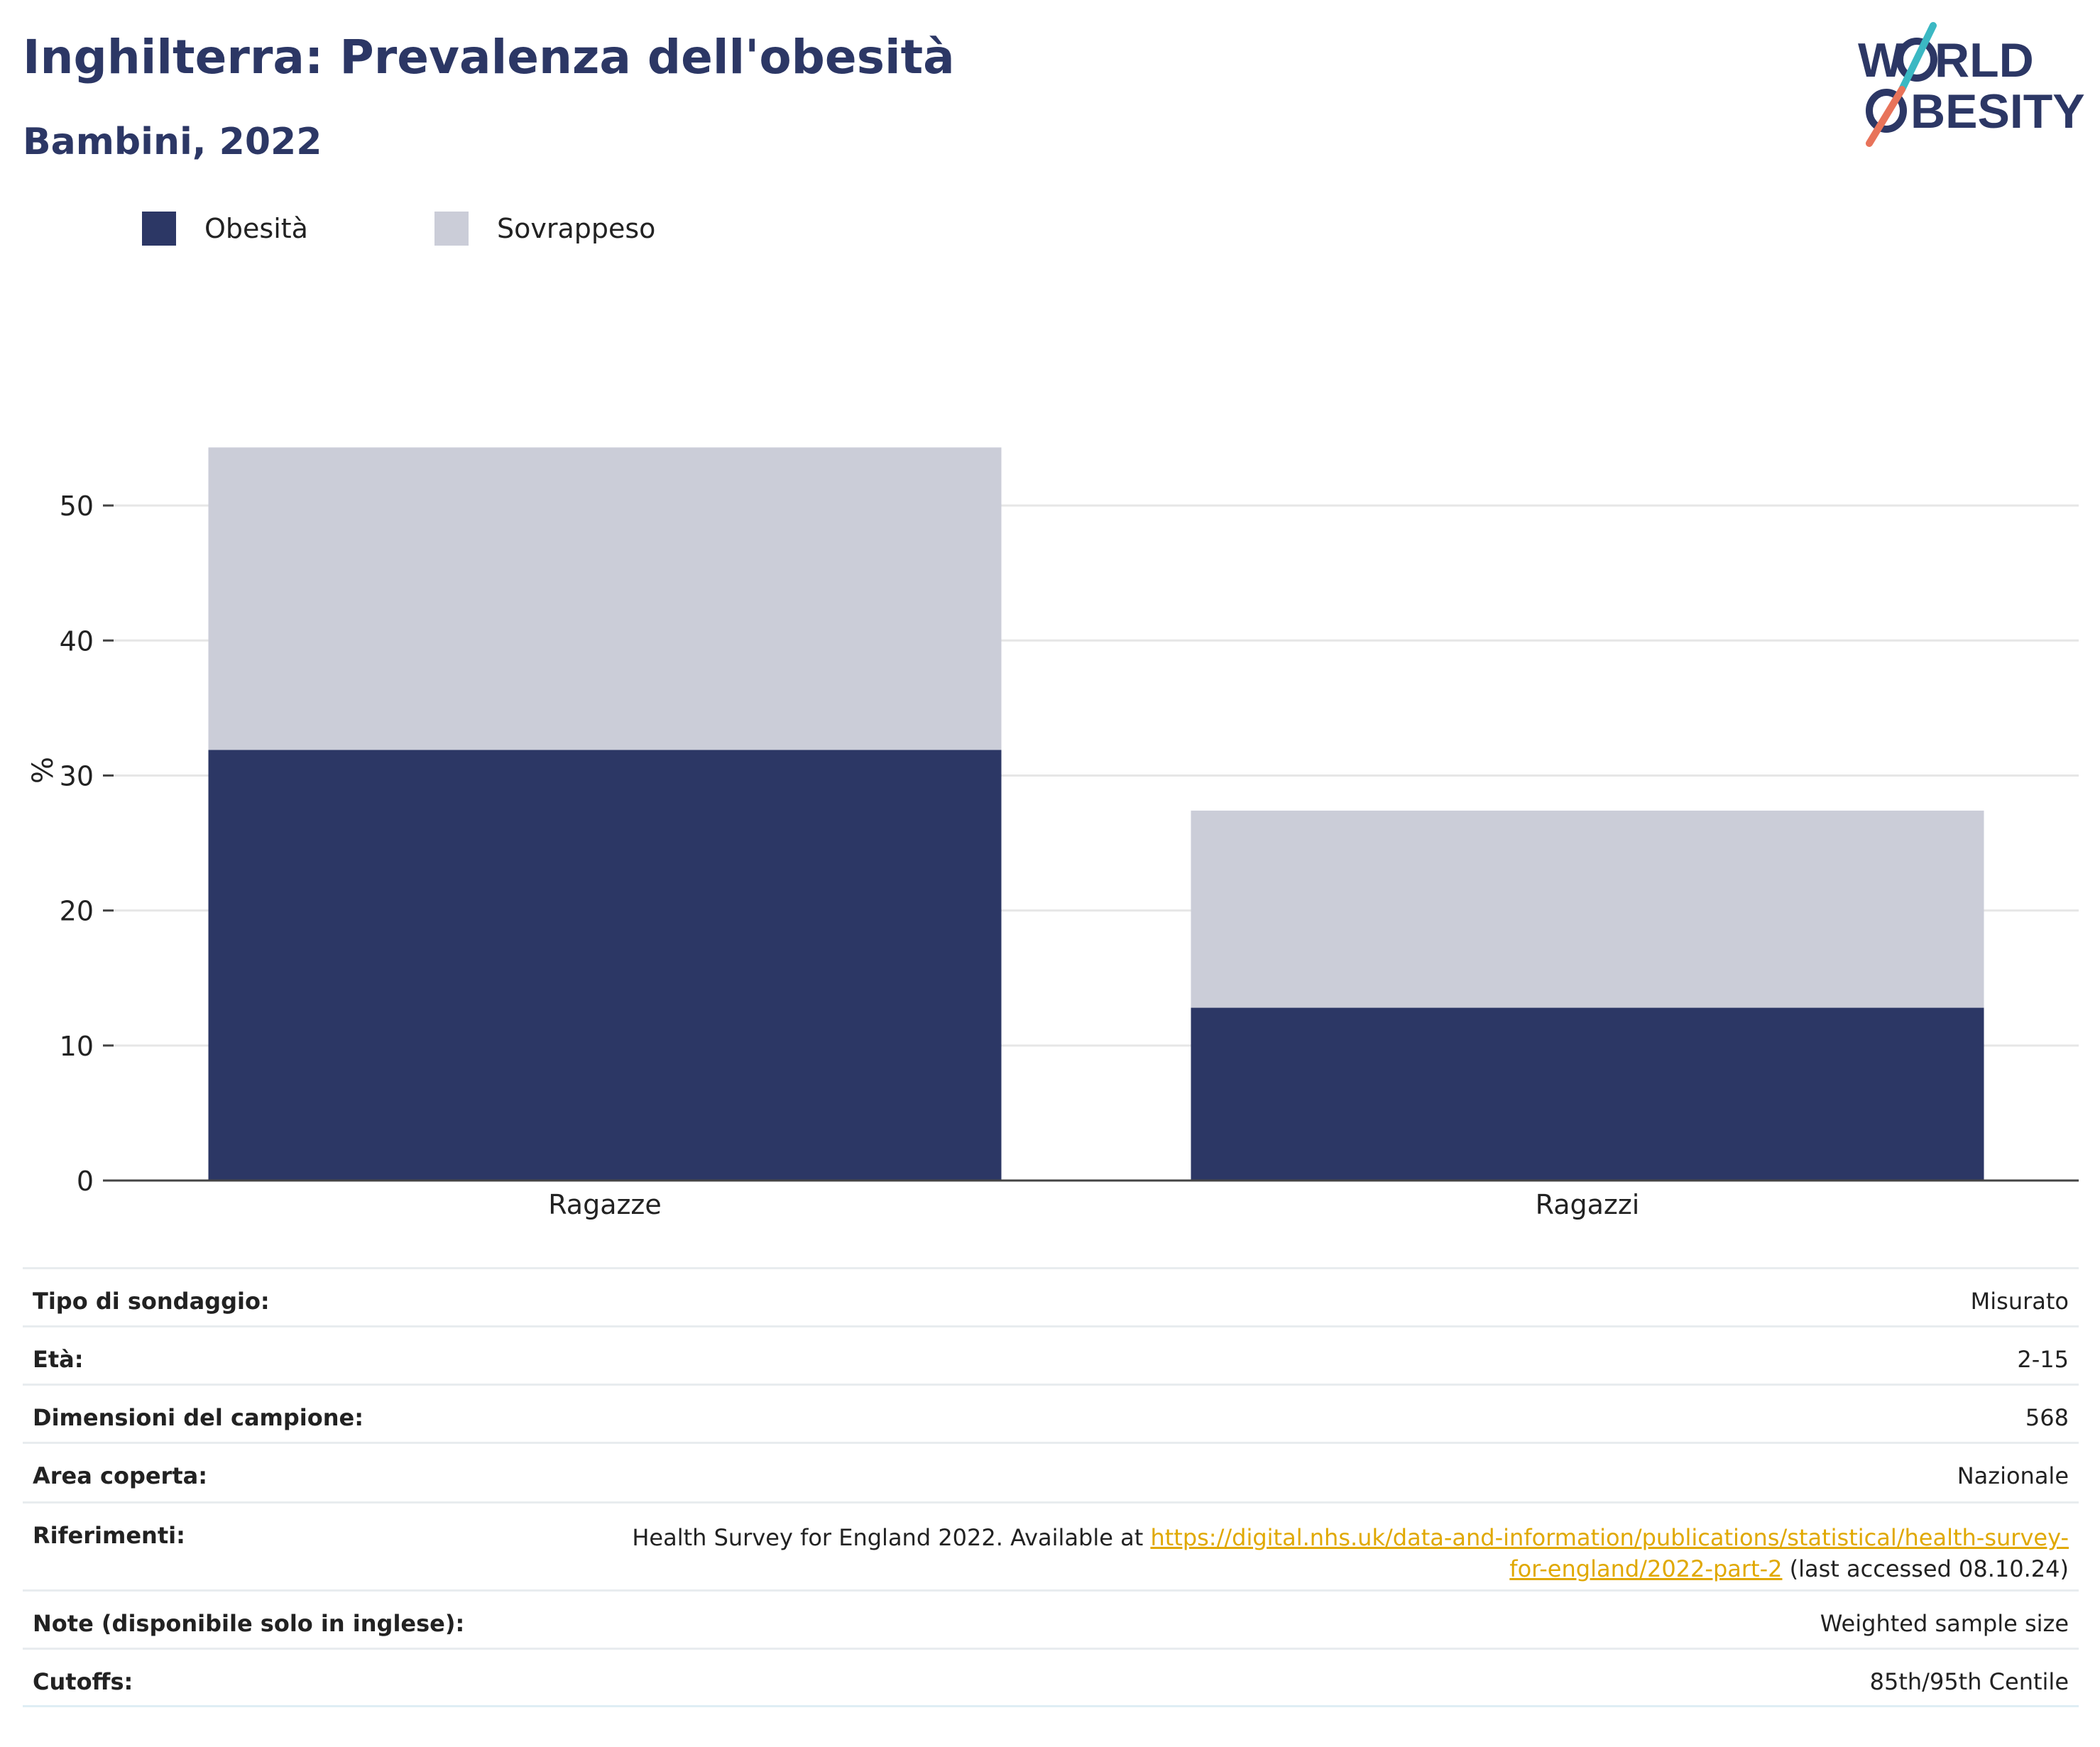 The image size is (2100, 1747). What do you see at coordinates (1944, 1623) in the screenshot?
I see `meta-value: Weighted sample size` at bounding box center [1944, 1623].